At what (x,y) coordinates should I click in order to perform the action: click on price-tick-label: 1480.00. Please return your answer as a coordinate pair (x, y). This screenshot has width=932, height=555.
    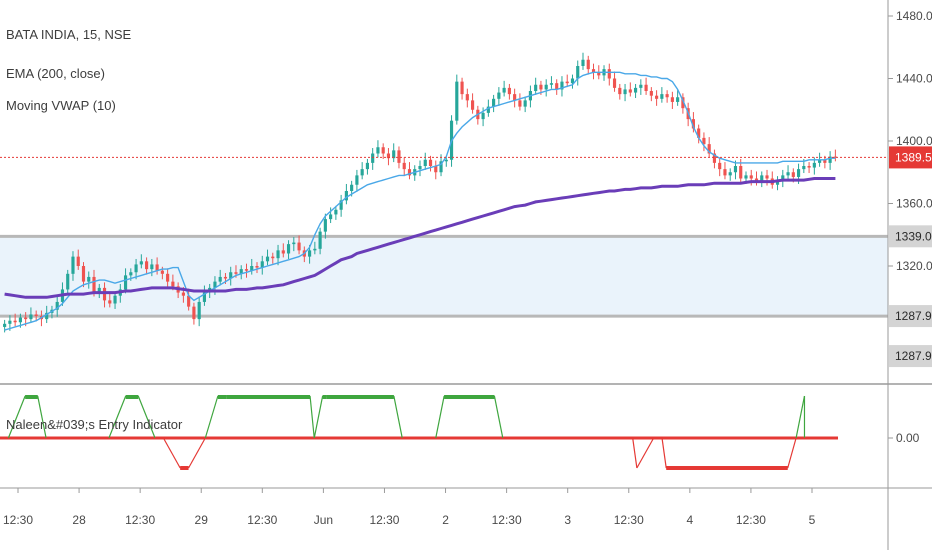
    Looking at the image, I should click on (914, 16).